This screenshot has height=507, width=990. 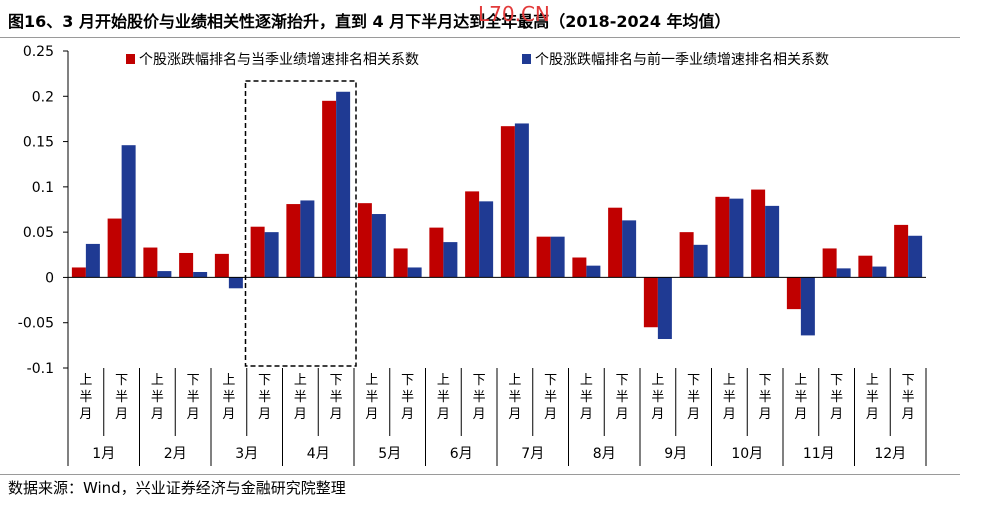 I want to click on x-month-label: 9月, so click(x=675, y=454).